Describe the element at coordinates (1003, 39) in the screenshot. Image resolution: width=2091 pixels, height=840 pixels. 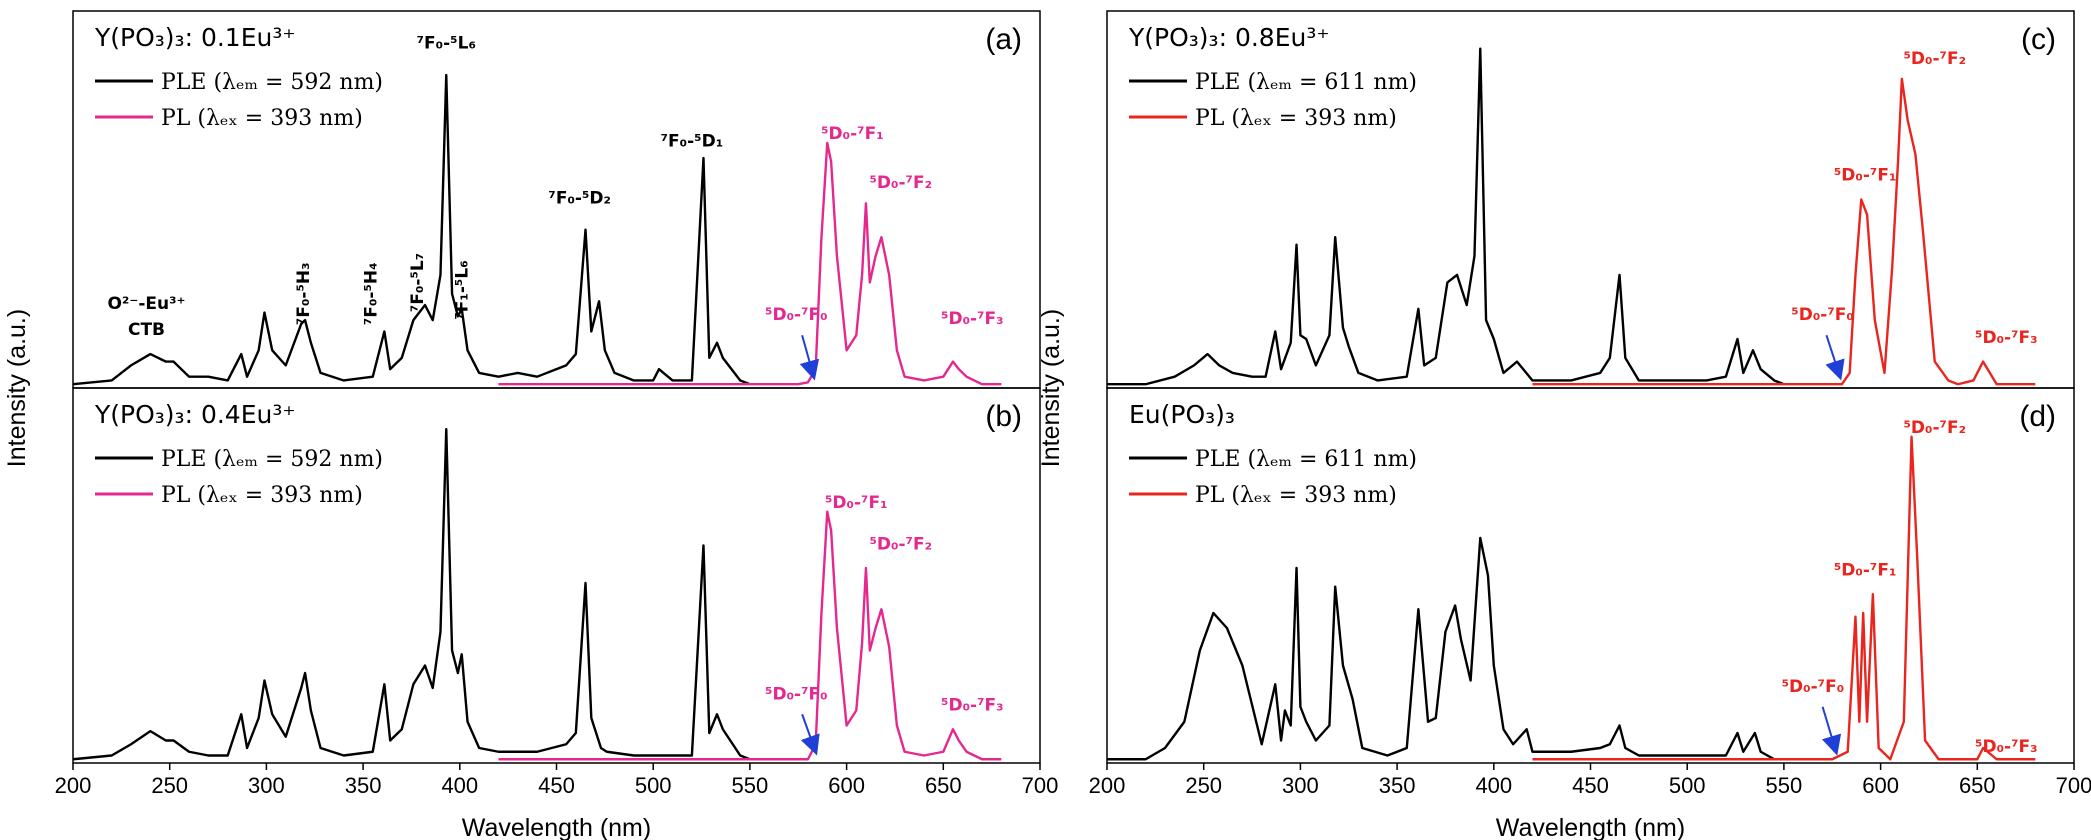
I see `panel-label: (a)` at that location.